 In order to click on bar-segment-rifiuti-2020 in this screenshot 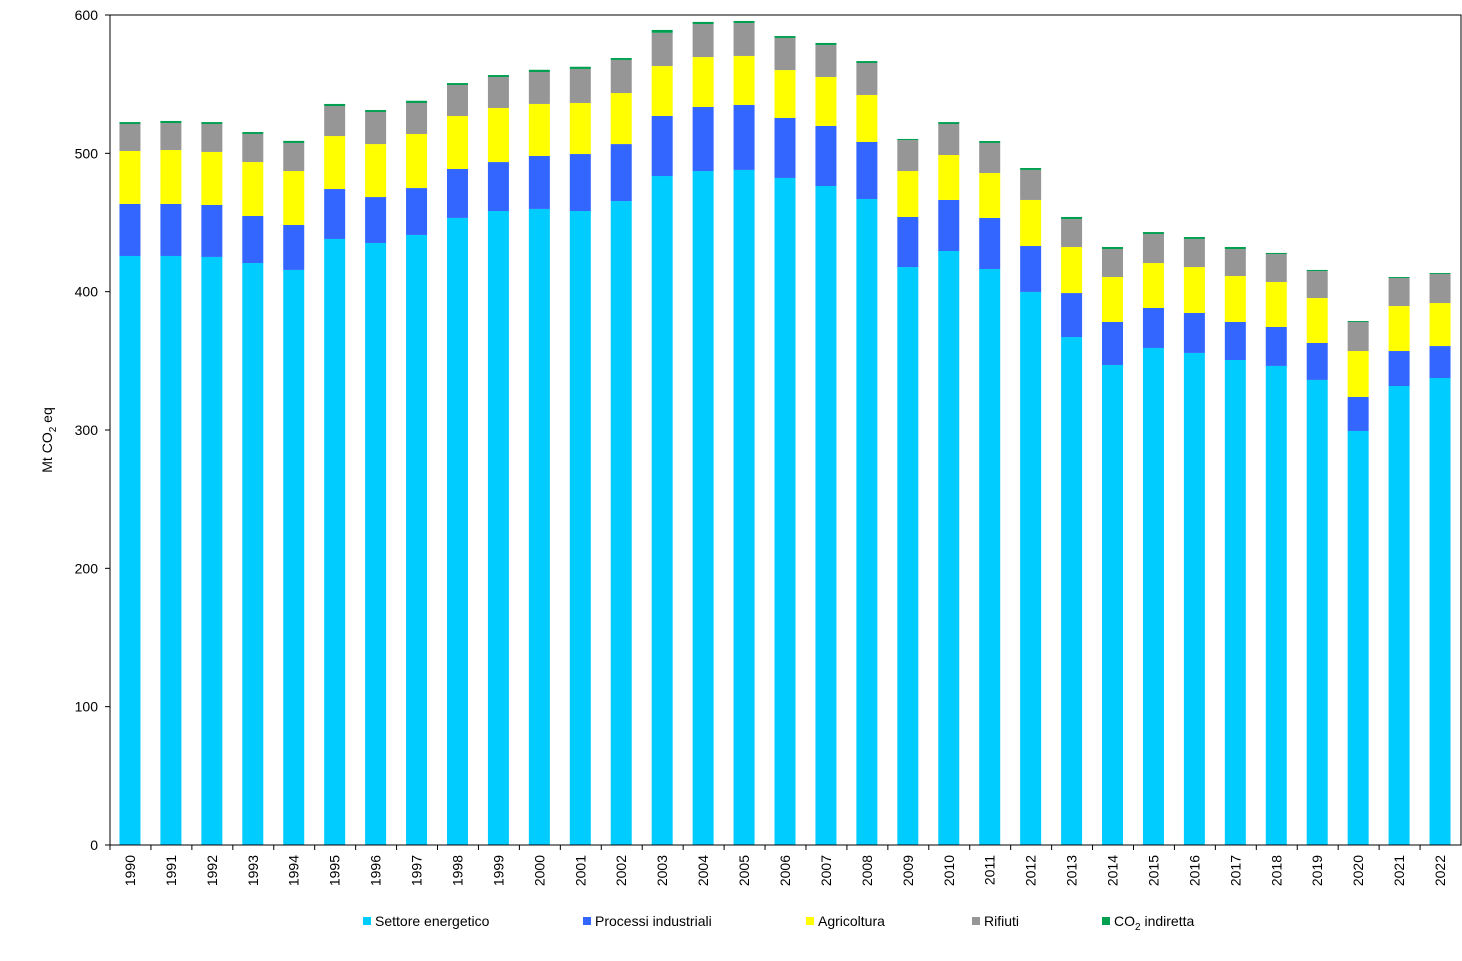, I will do `click(1358, 336)`.